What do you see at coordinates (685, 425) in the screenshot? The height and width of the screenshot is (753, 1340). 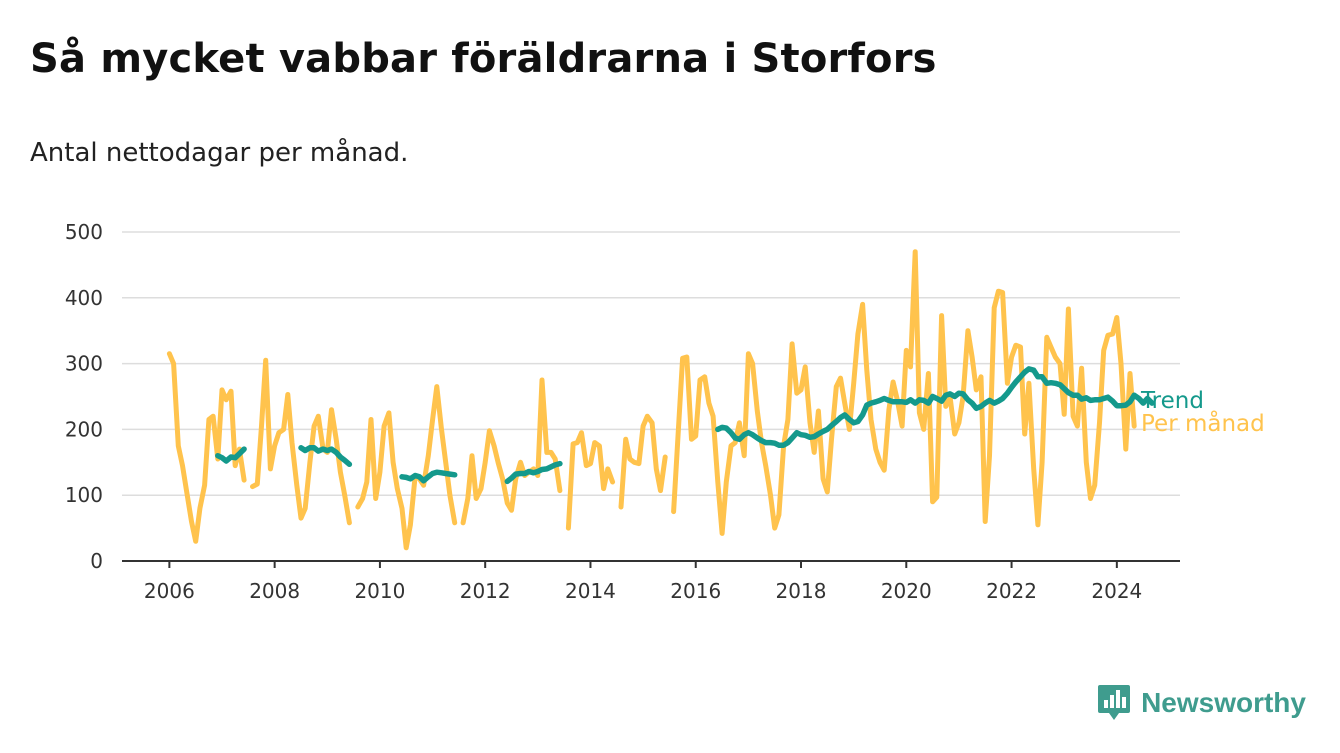 I see `series-trend` at bounding box center [685, 425].